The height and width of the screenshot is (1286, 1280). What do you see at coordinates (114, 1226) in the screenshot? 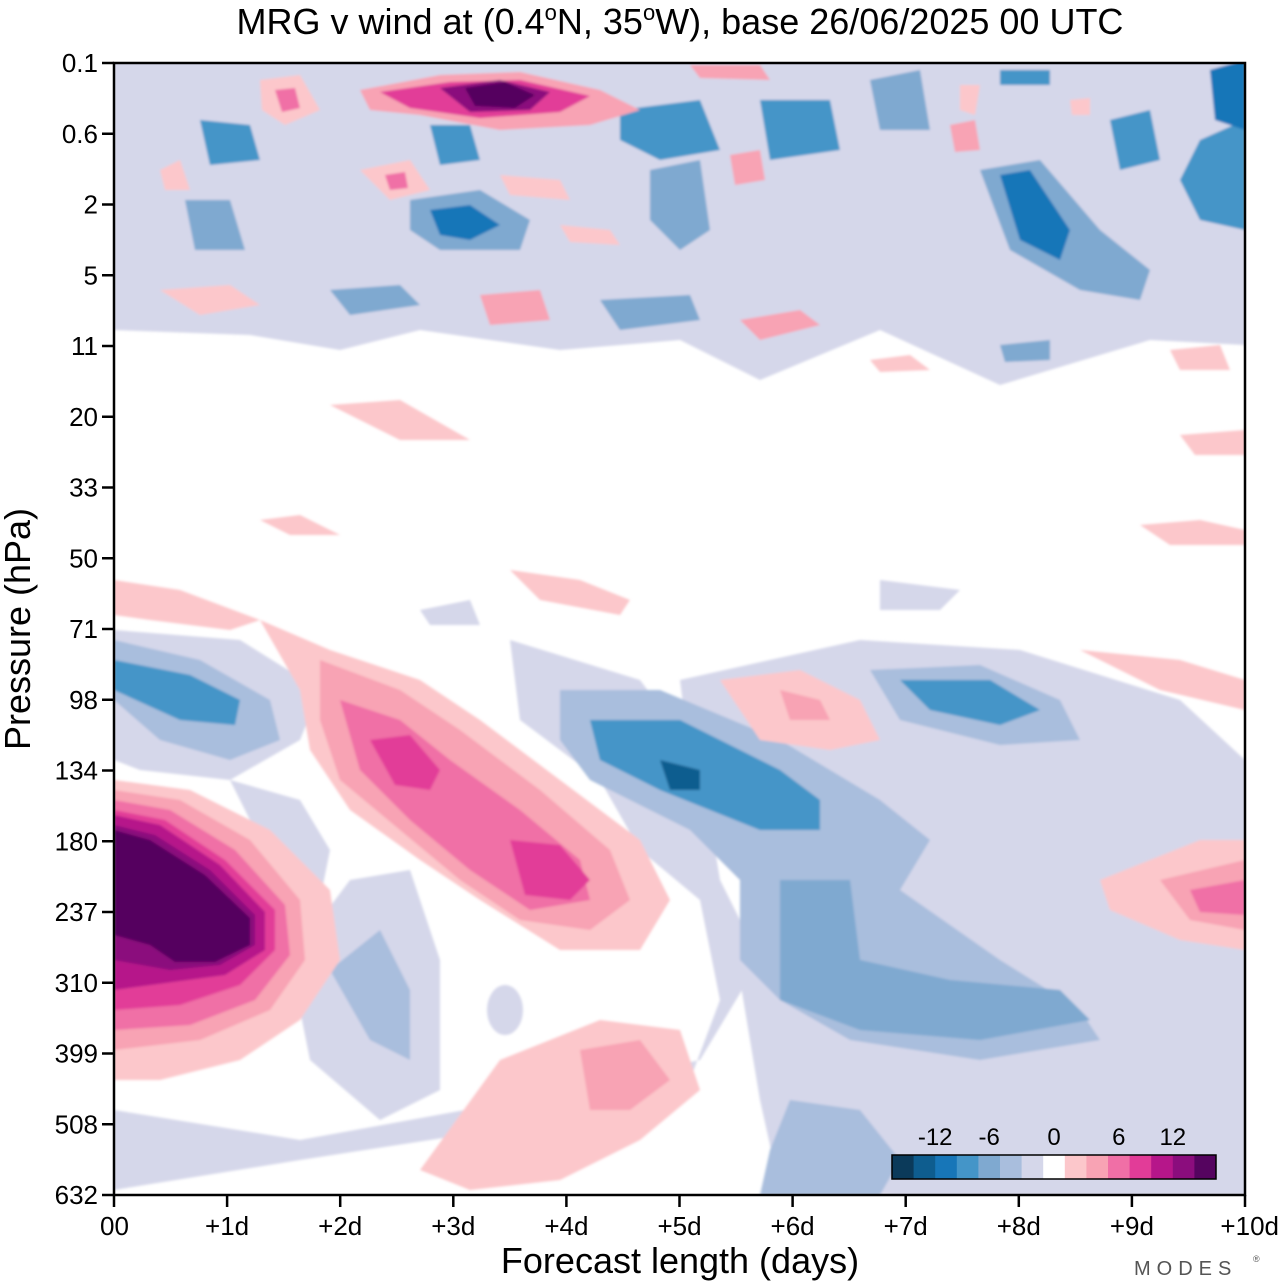
I see `x-tick-label: 00` at bounding box center [114, 1226].